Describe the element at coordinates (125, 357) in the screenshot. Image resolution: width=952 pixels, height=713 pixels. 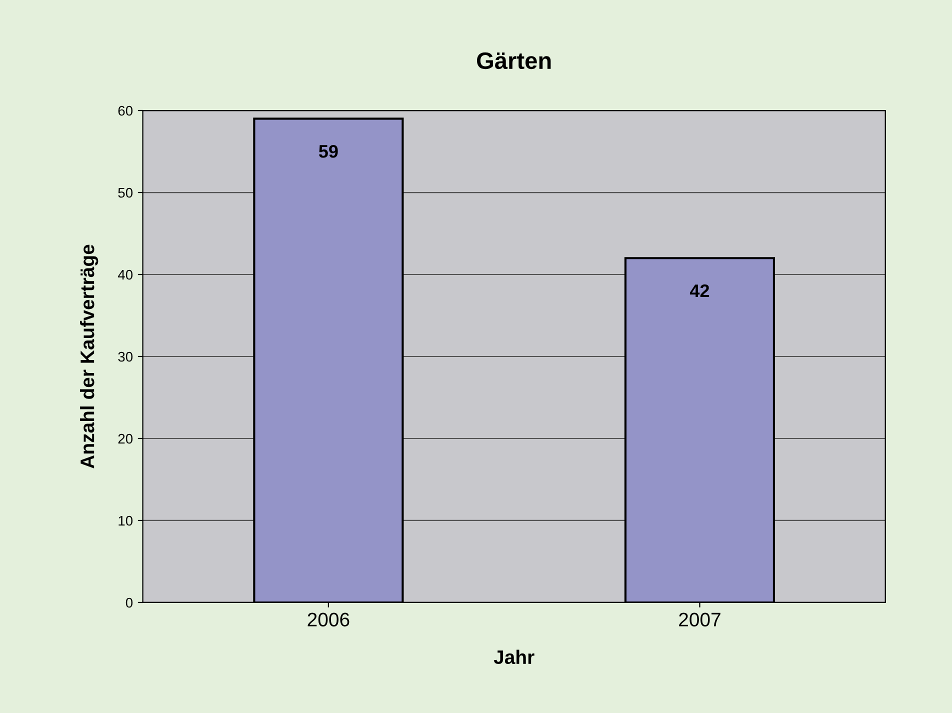
I see `y-tick-label: 30` at that location.